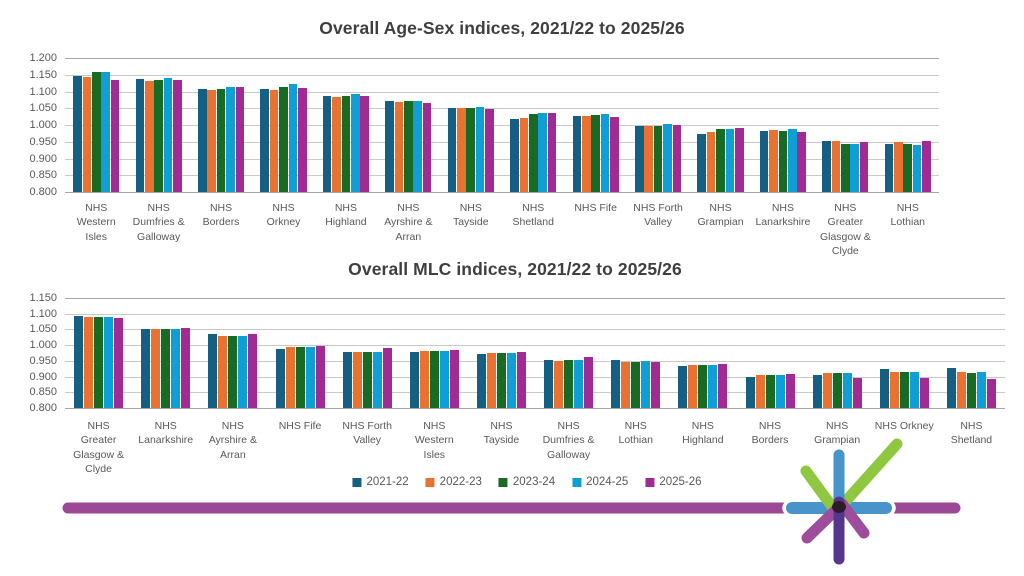  Describe the element at coordinates (839, 507) in the screenshot. I see `logo-center-dot` at that location.